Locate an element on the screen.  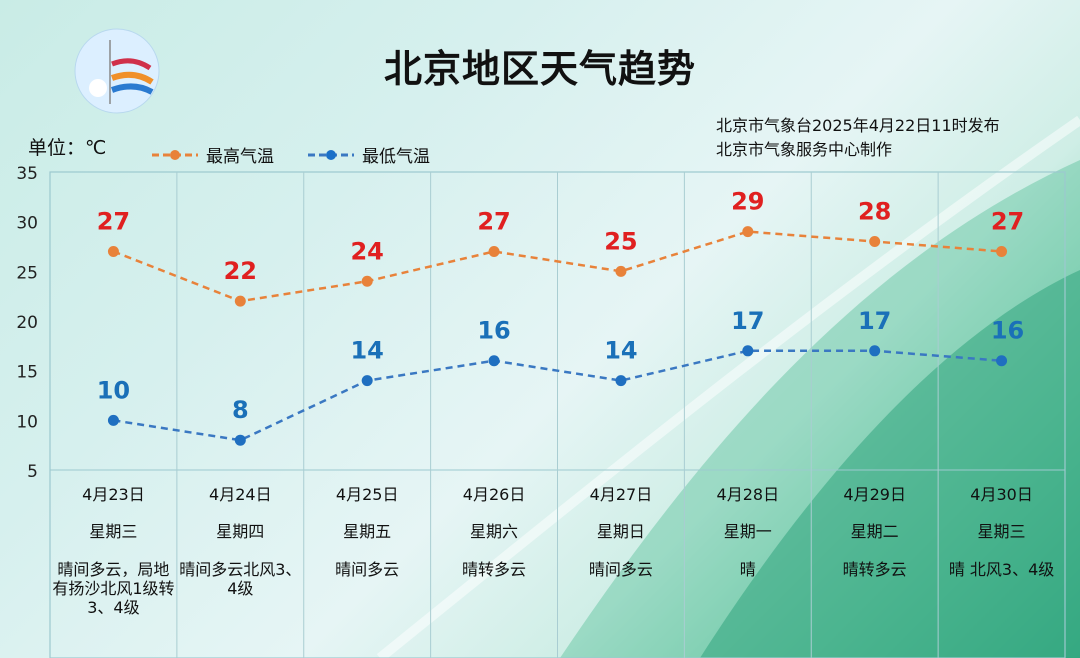
y-tick-label: 30 is located at coordinates (27, 224).